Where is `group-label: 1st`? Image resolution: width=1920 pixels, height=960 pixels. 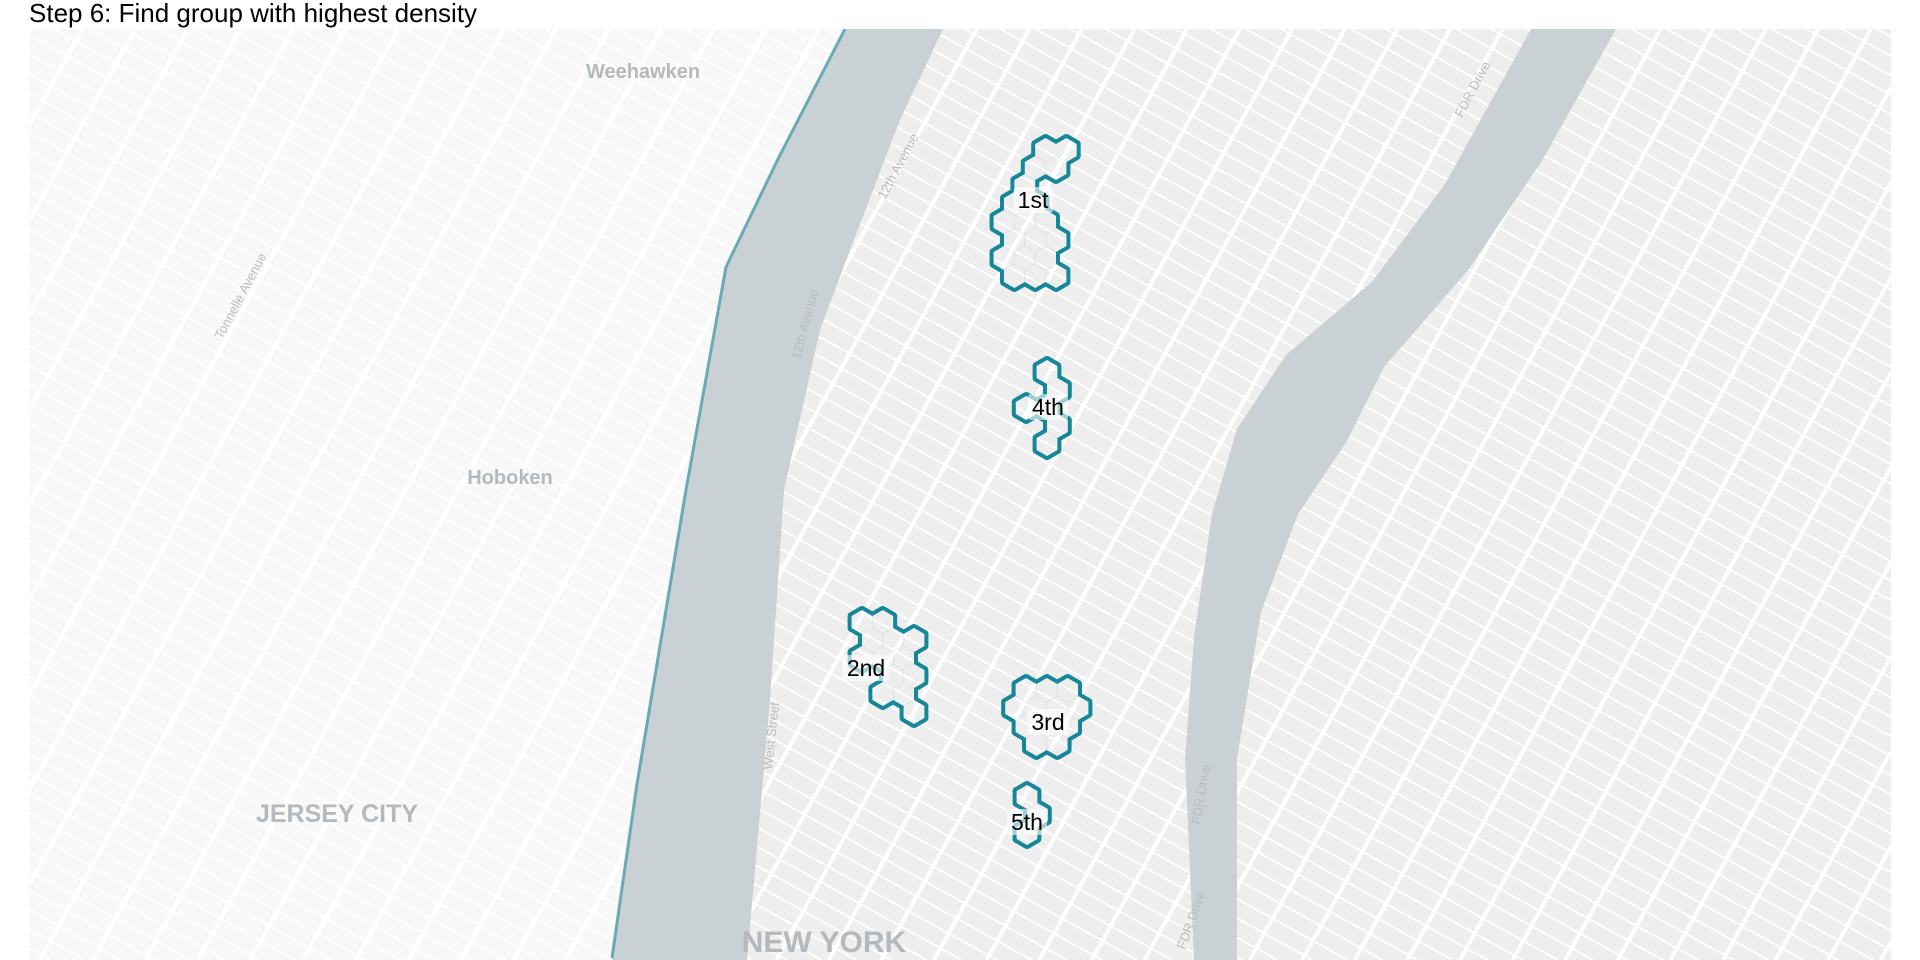
group-label: 1st is located at coordinates (1033, 200).